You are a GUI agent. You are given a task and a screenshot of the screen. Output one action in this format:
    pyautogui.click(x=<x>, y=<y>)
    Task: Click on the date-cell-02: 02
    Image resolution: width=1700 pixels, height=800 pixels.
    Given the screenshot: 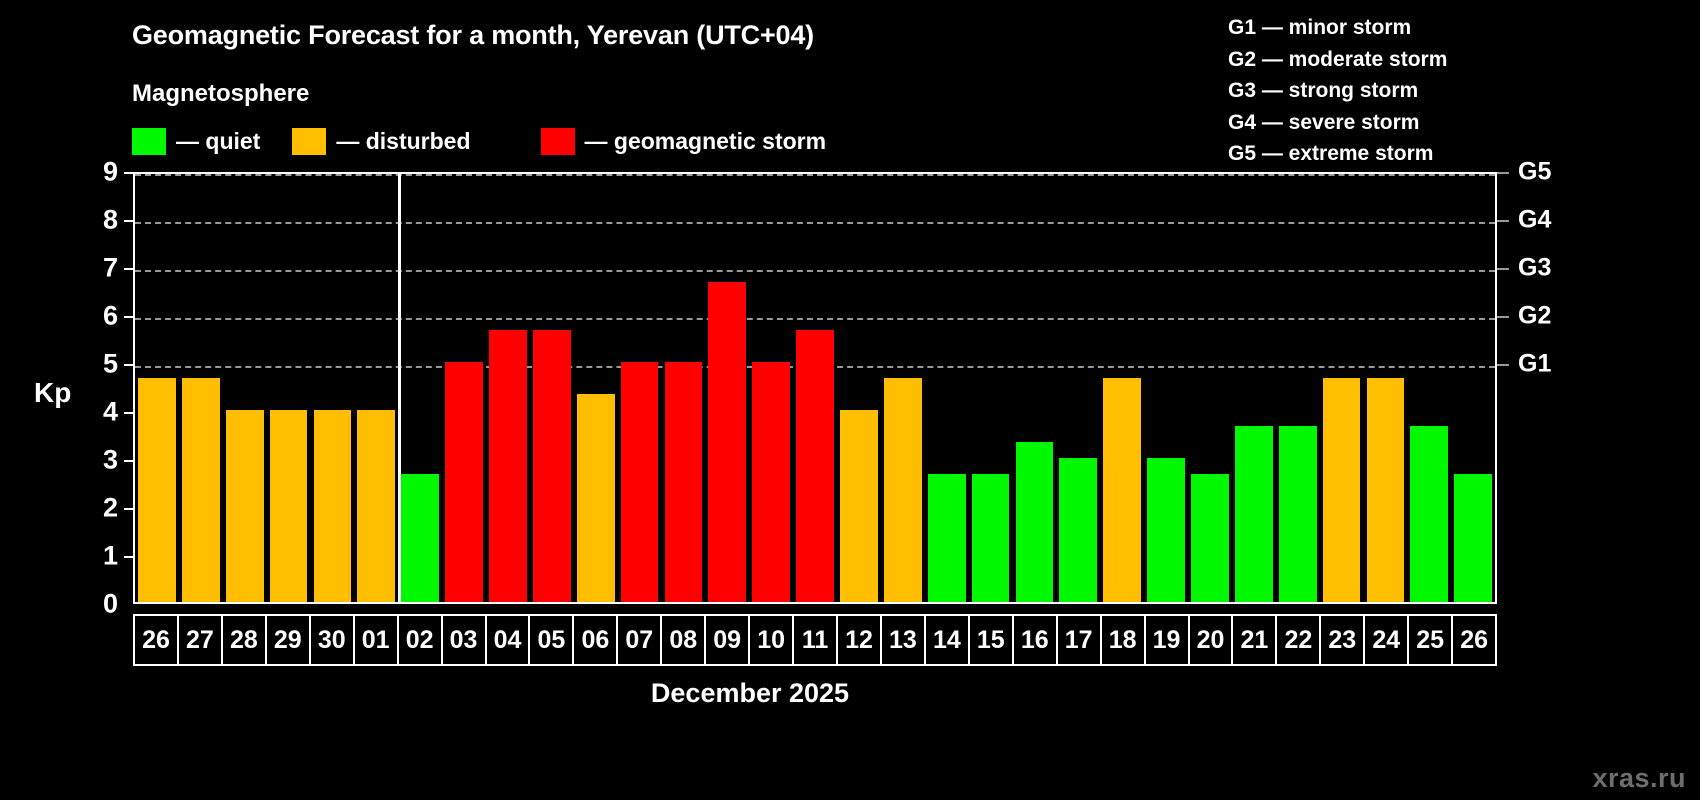 What is the action you would take?
    pyautogui.click(x=421, y=640)
    